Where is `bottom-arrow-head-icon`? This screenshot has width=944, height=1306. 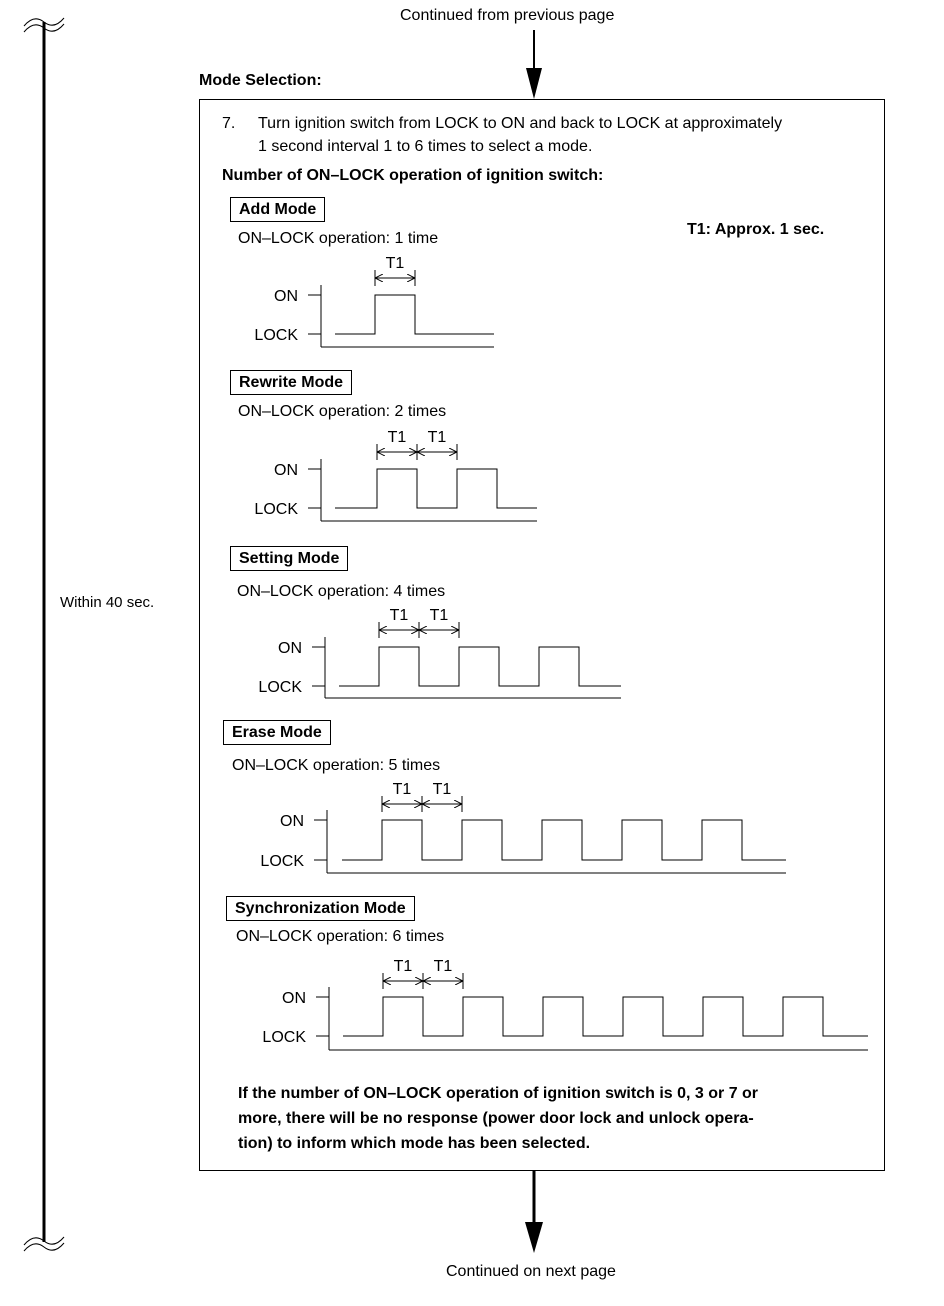 bottom-arrow-head-icon is located at coordinates (534, 1237).